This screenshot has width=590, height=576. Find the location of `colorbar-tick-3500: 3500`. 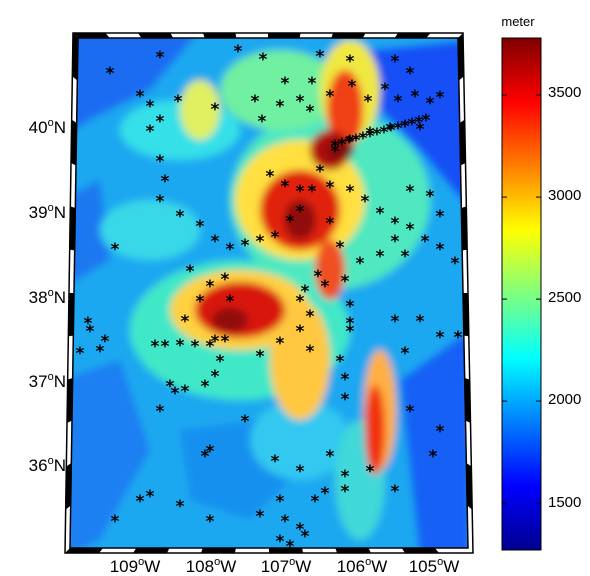

colorbar-tick-3500: 3500 is located at coordinates (564, 92).